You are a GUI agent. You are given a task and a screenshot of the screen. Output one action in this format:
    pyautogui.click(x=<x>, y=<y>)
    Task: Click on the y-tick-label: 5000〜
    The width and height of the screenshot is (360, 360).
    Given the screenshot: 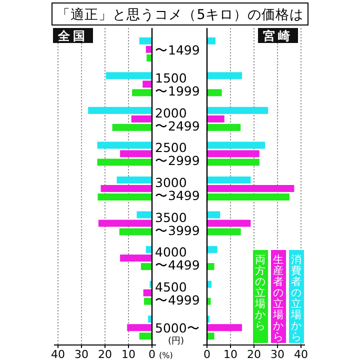 What is the action you would take?
    pyautogui.click(x=177, y=328)
    